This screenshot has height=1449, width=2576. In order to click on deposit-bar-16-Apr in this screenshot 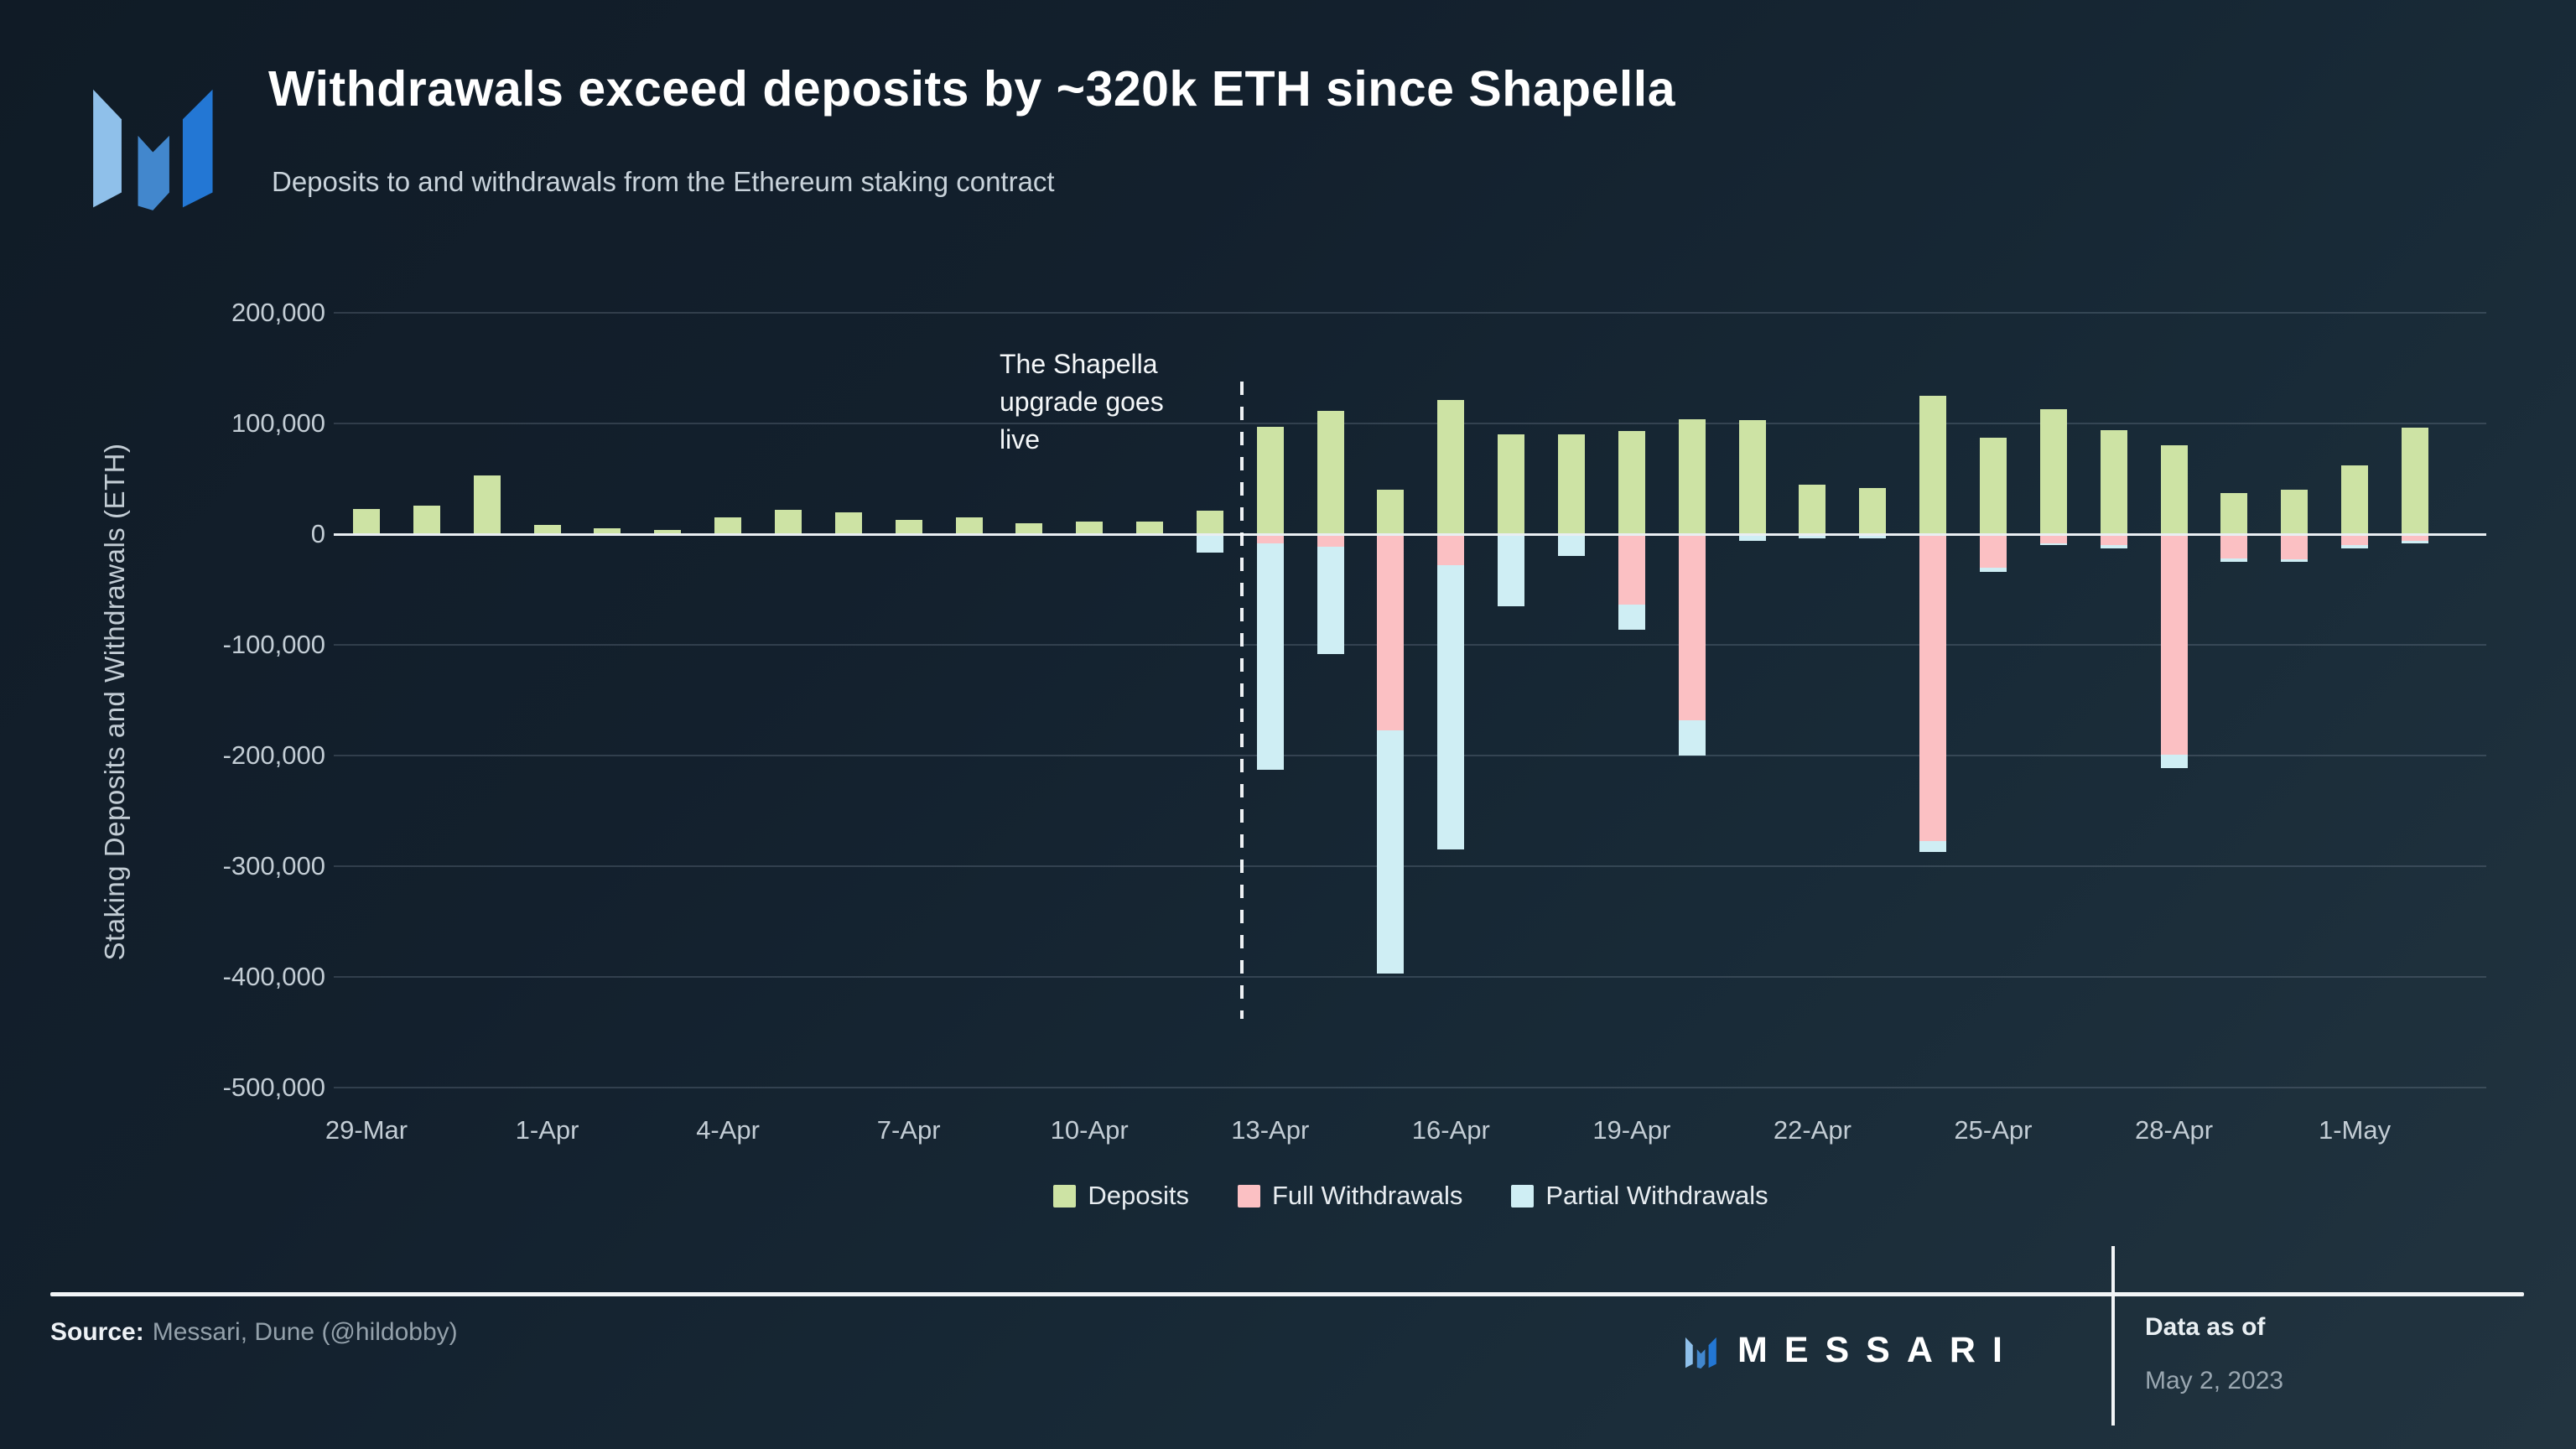, I will do `click(1451, 467)`.